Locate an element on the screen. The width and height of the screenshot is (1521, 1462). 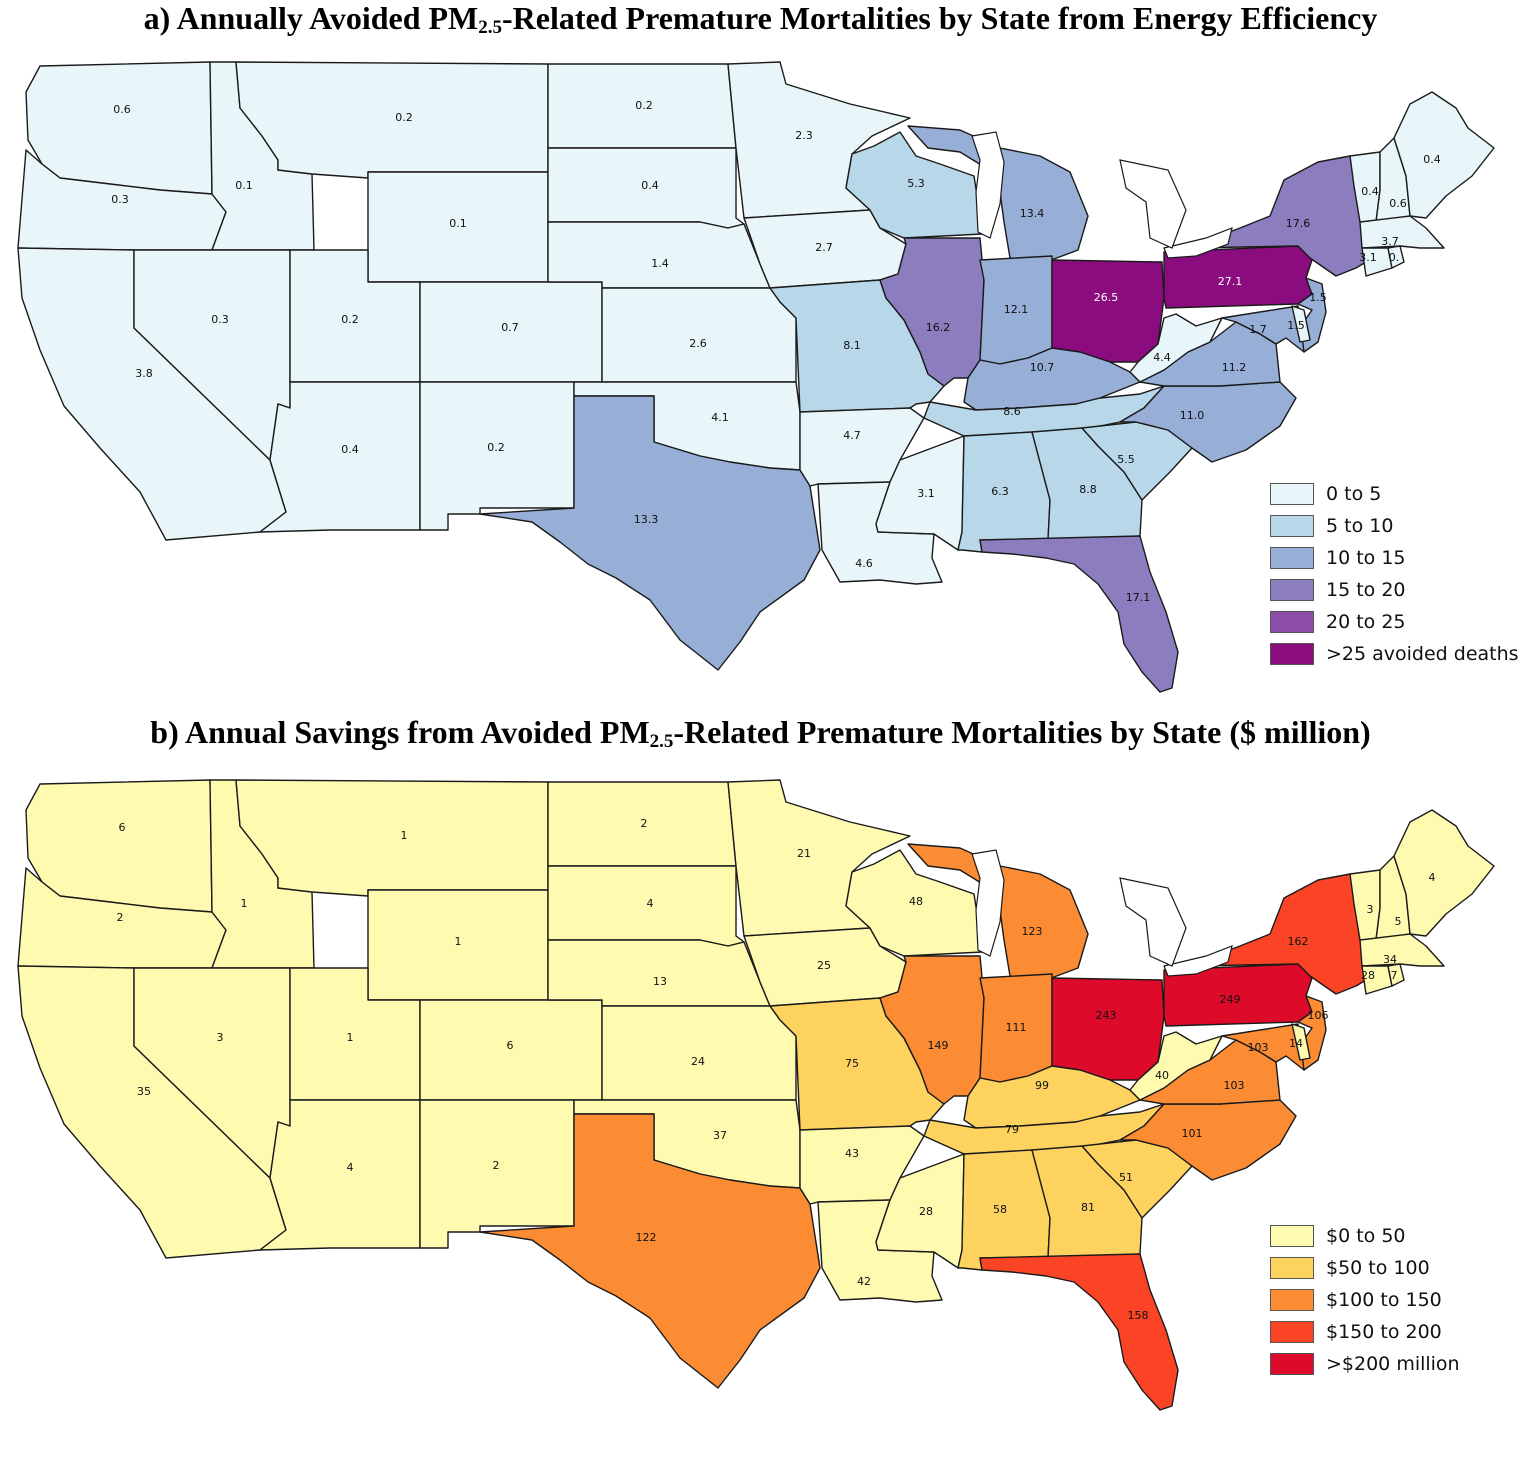
map-a-value-wa: 0.6 is located at coordinates (122, 109).